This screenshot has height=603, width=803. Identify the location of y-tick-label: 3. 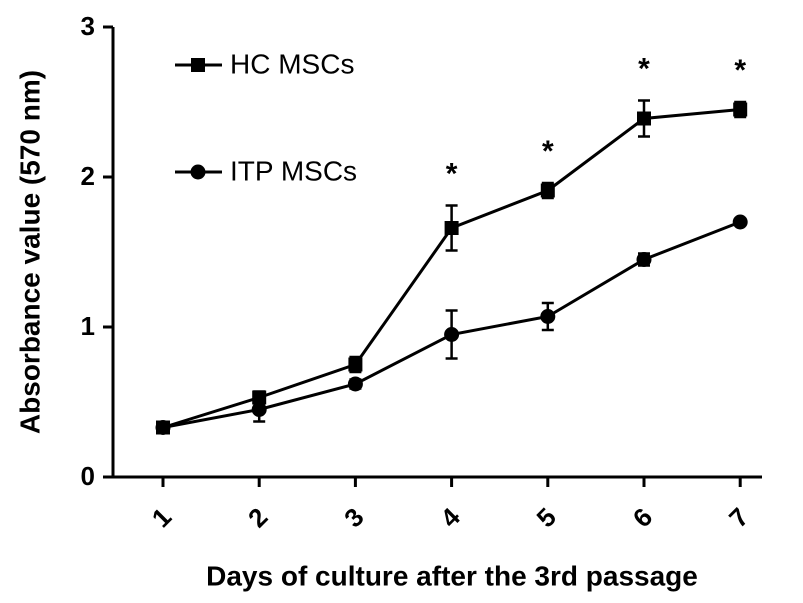
(88, 26).